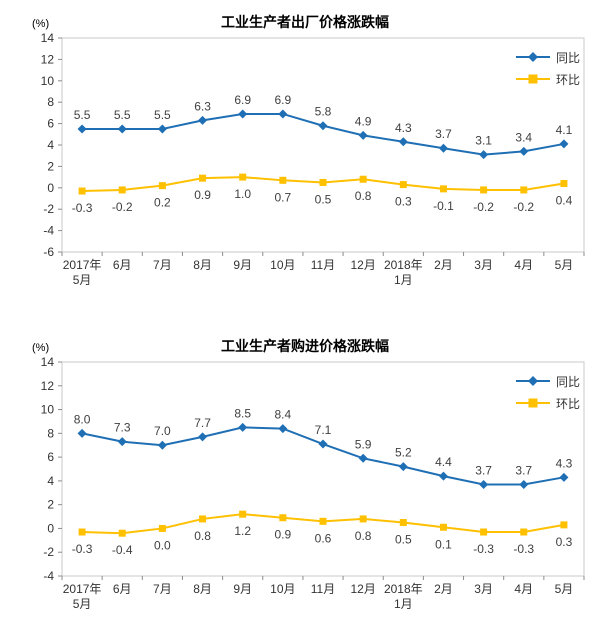 The image size is (610, 628). I want to click on yoy-data-label: 3.7, so click(443, 134).